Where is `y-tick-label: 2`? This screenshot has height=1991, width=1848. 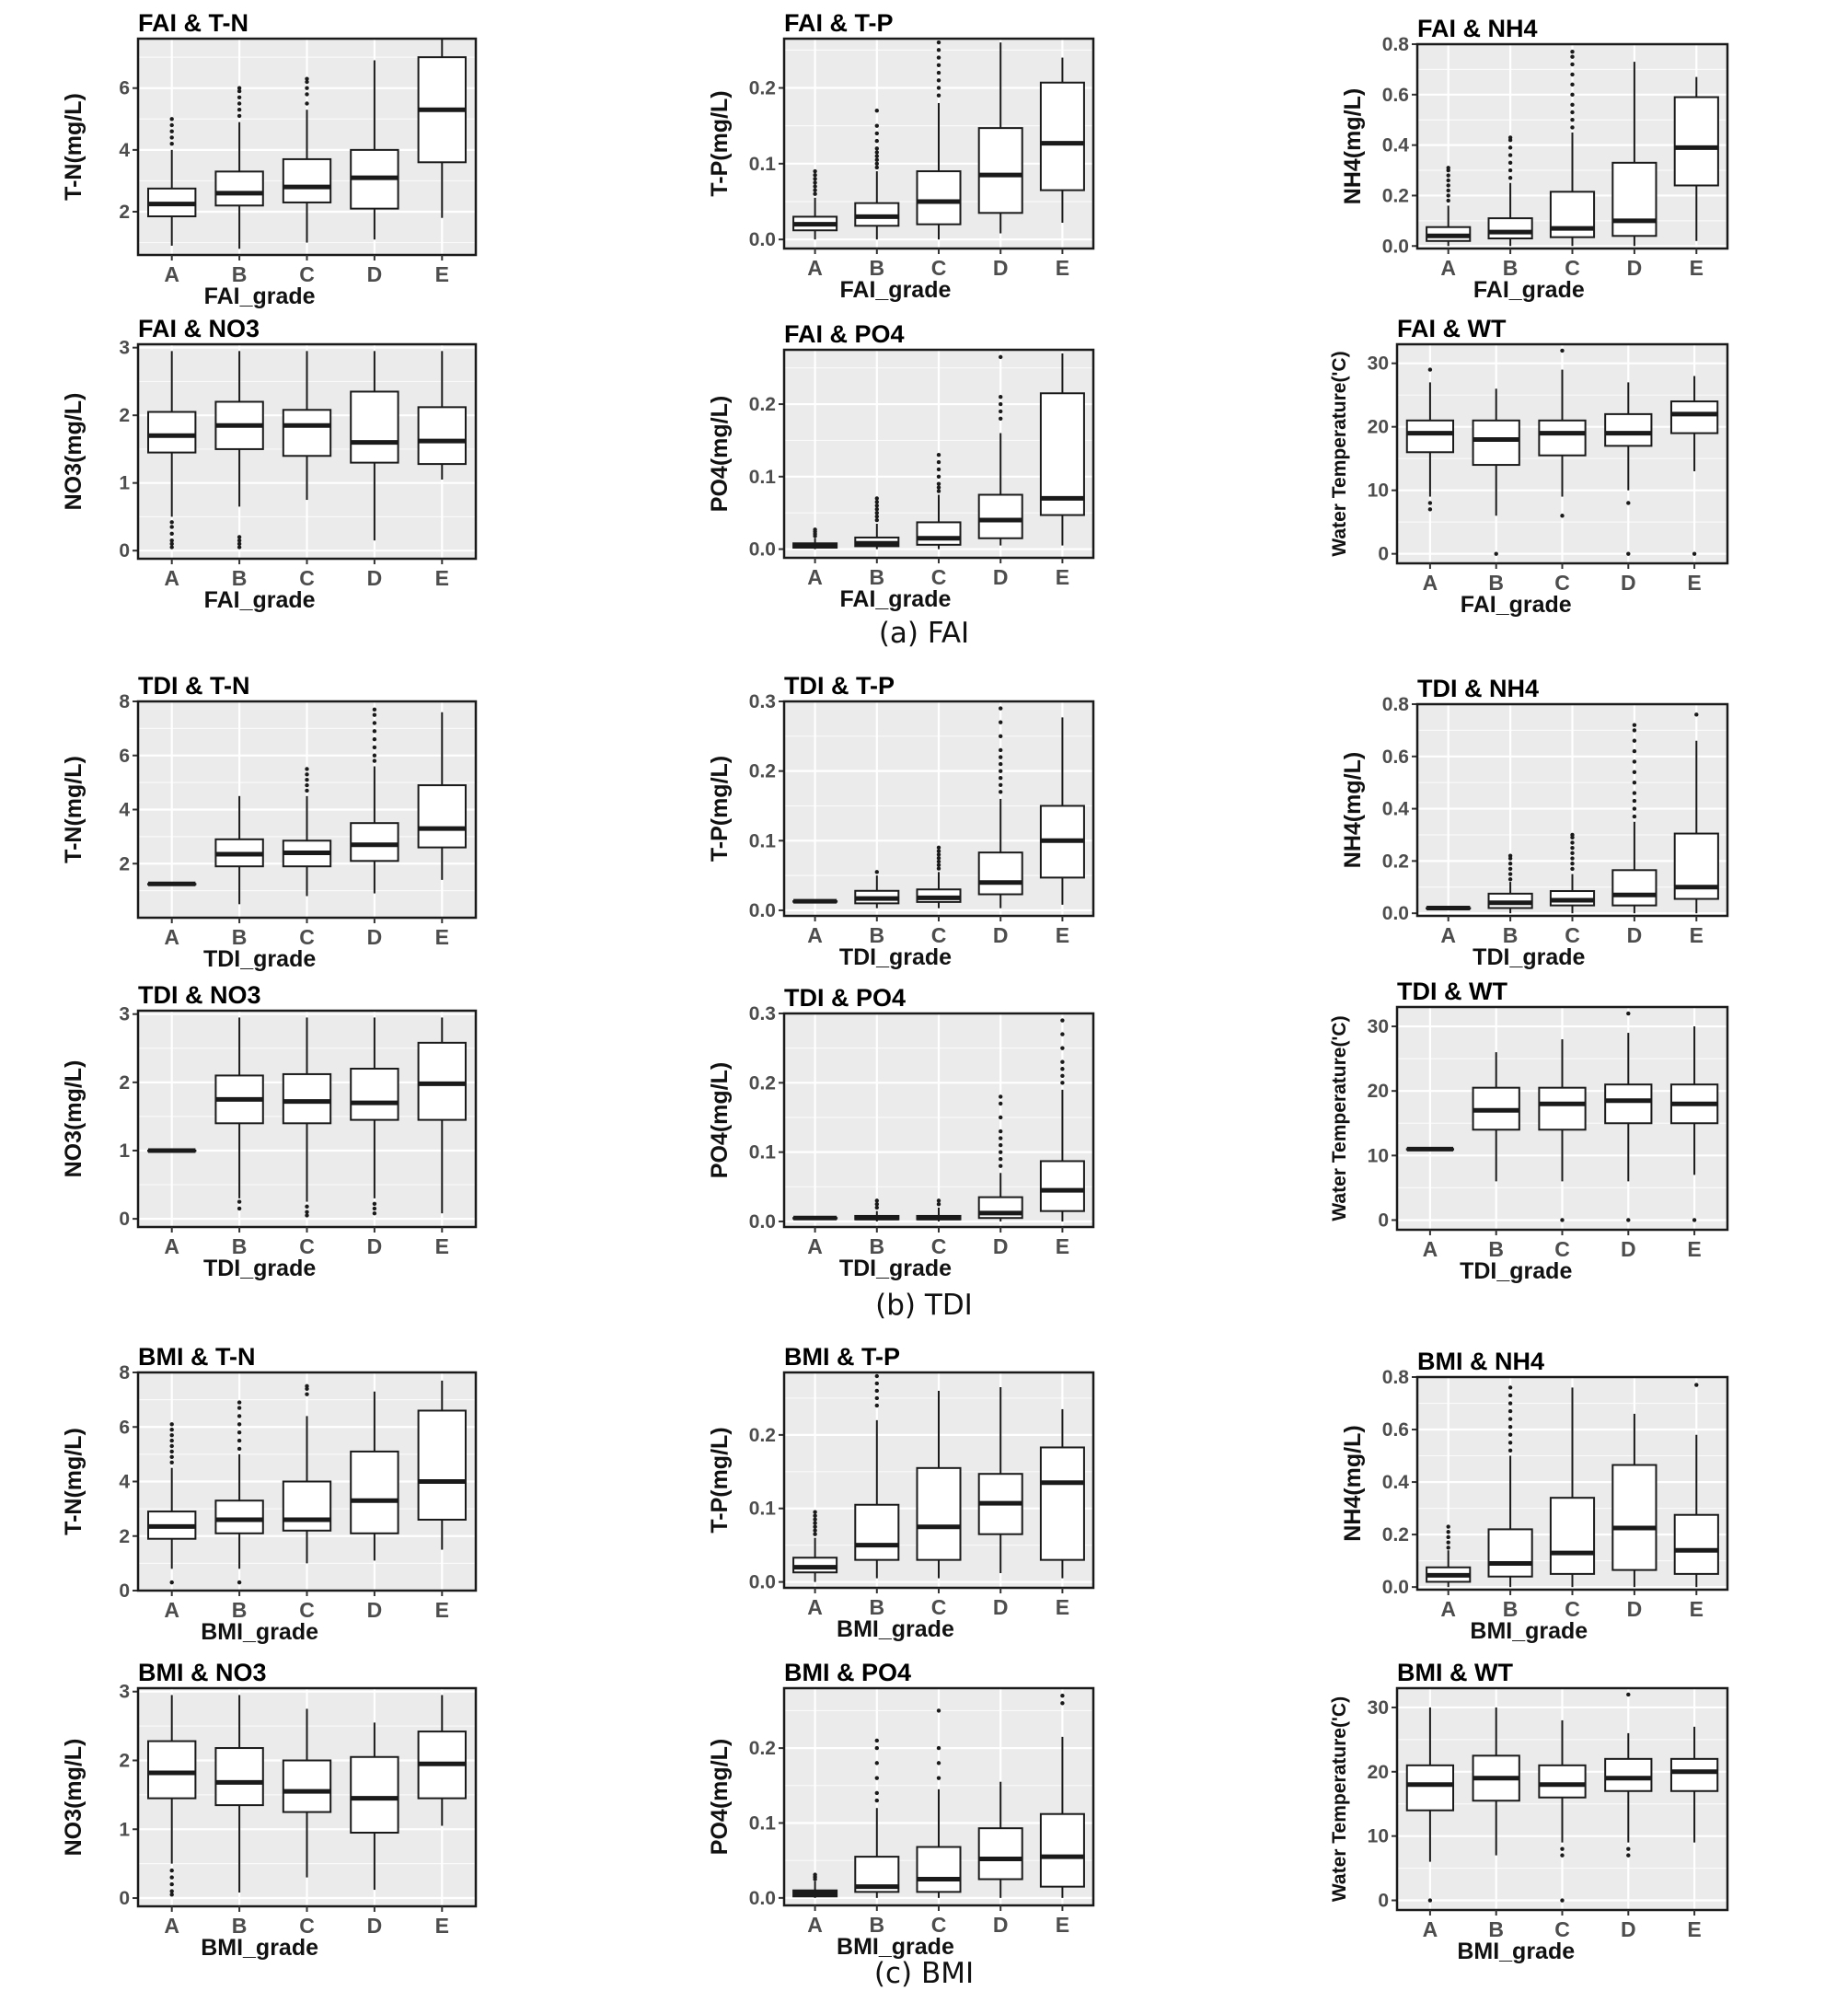
y-tick-label: 2 is located at coordinates (124, 415).